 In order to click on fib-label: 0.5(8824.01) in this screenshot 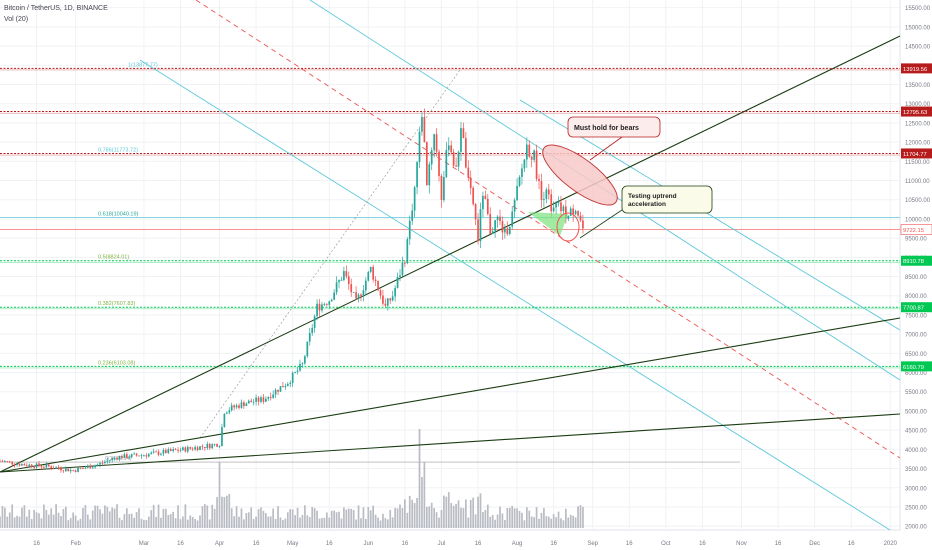, I will do `click(113, 258)`.